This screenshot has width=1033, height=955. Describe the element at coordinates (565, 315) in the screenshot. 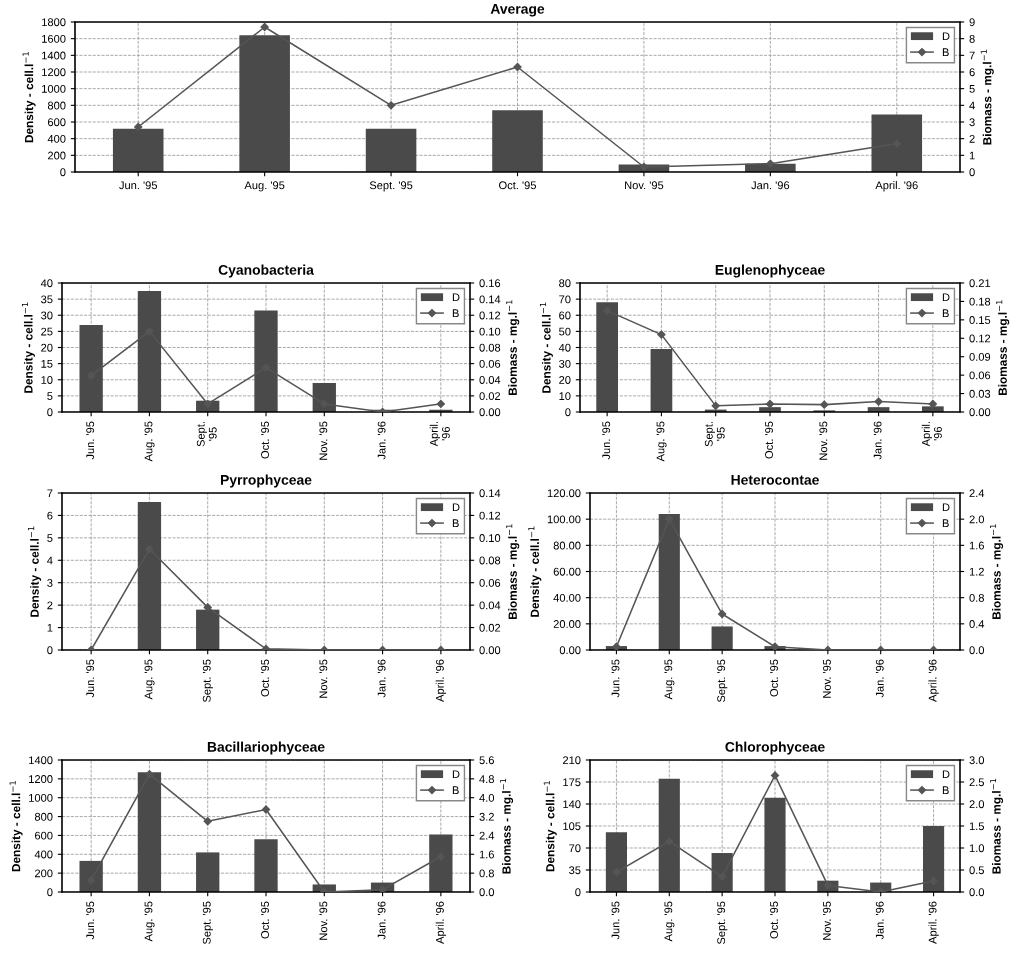

I see `y-tick-label: 60` at that location.